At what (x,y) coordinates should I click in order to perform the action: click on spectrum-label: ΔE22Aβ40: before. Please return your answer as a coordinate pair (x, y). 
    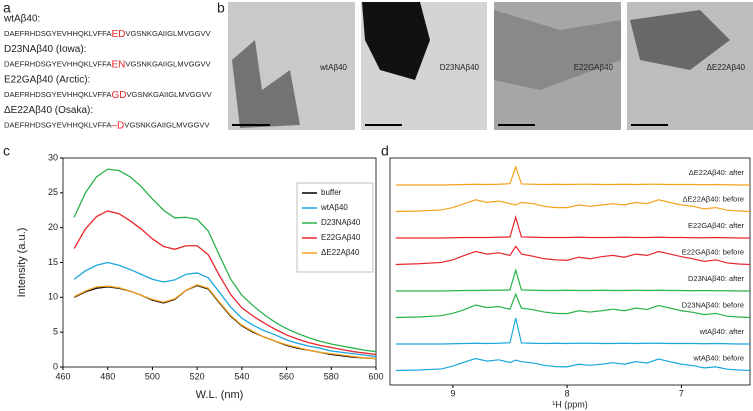
    Looking at the image, I should click on (713, 198).